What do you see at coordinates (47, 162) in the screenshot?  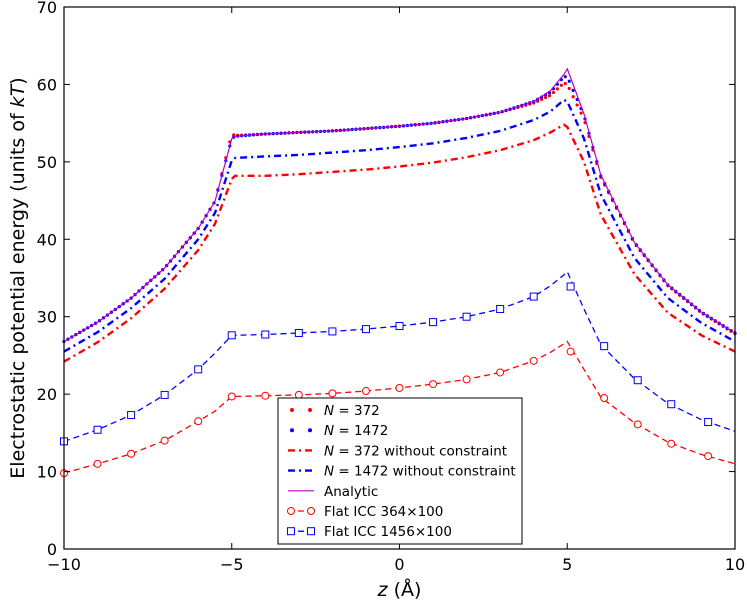 I see `y-tick-label: 50` at bounding box center [47, 162].